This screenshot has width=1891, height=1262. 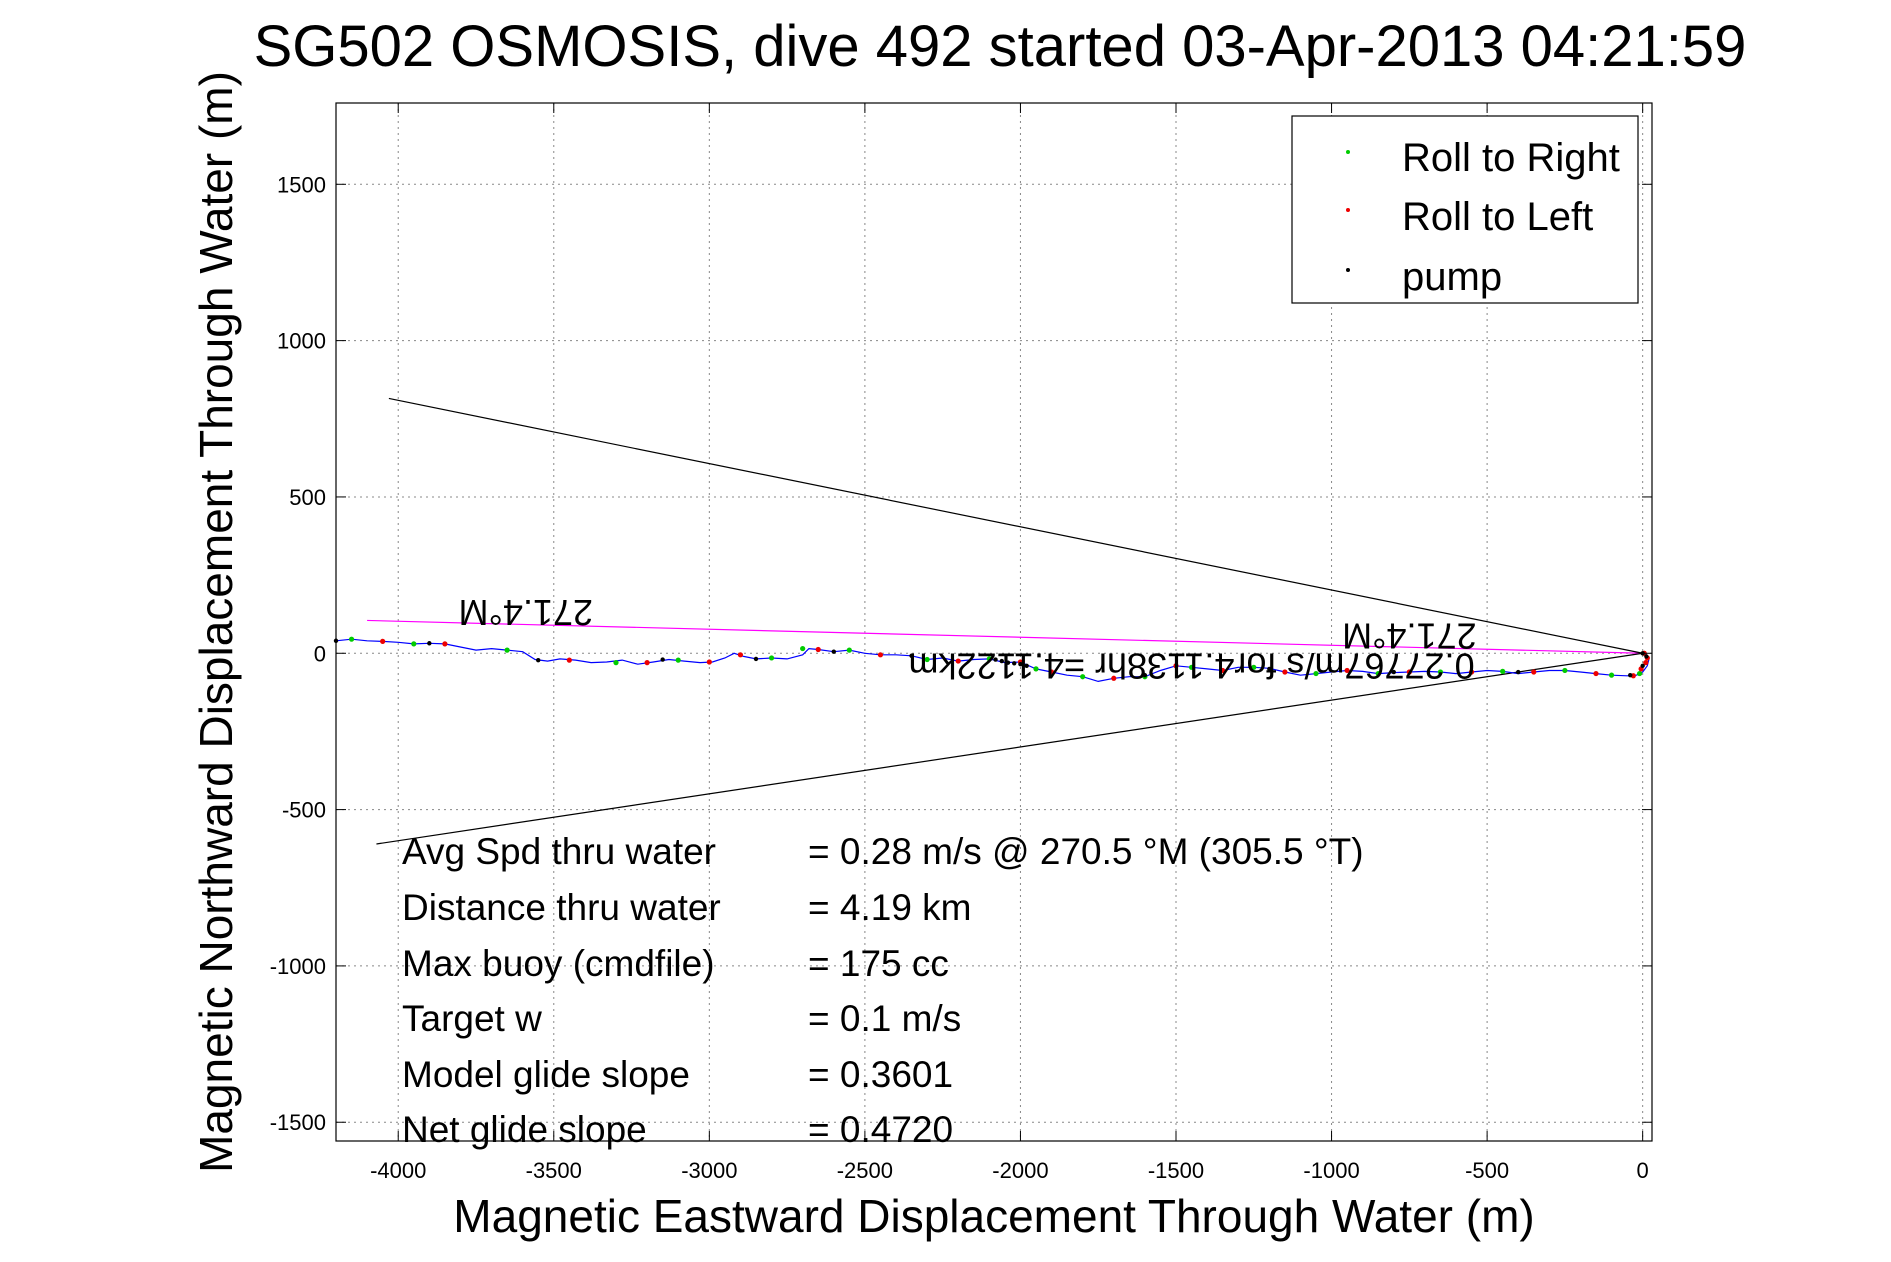 I want to click on cone-upper, so click(x=1015, y=525).